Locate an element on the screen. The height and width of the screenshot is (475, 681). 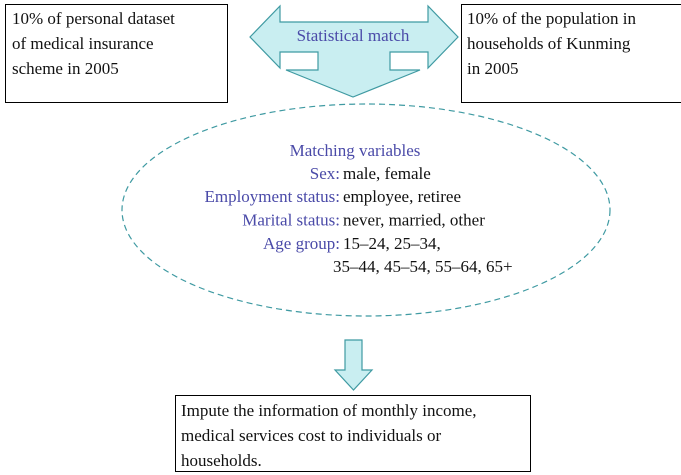
variable-label: Sex: is located at coordinates (325, 173).